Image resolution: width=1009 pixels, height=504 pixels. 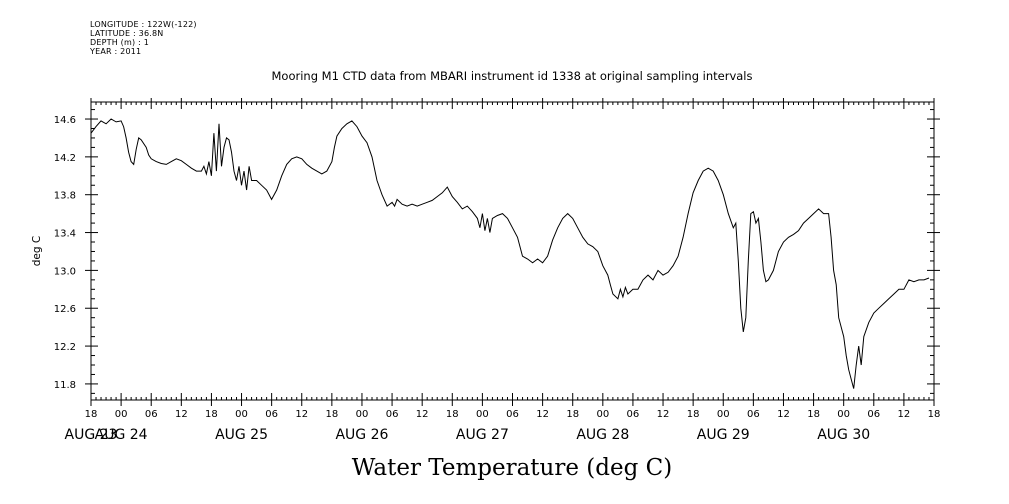 I want to click on y-tick-label: 13.0, so click(x=65, y=271).